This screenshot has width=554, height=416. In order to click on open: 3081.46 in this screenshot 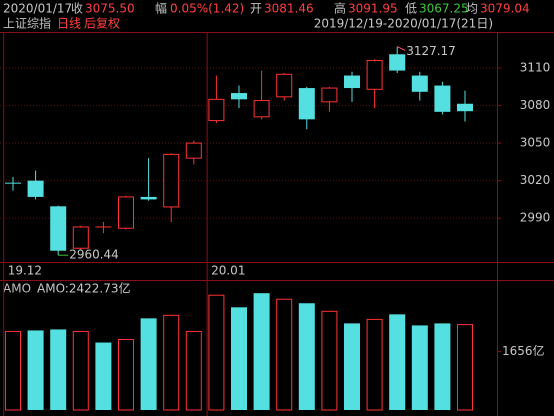, I will do `click(289, 9)`.